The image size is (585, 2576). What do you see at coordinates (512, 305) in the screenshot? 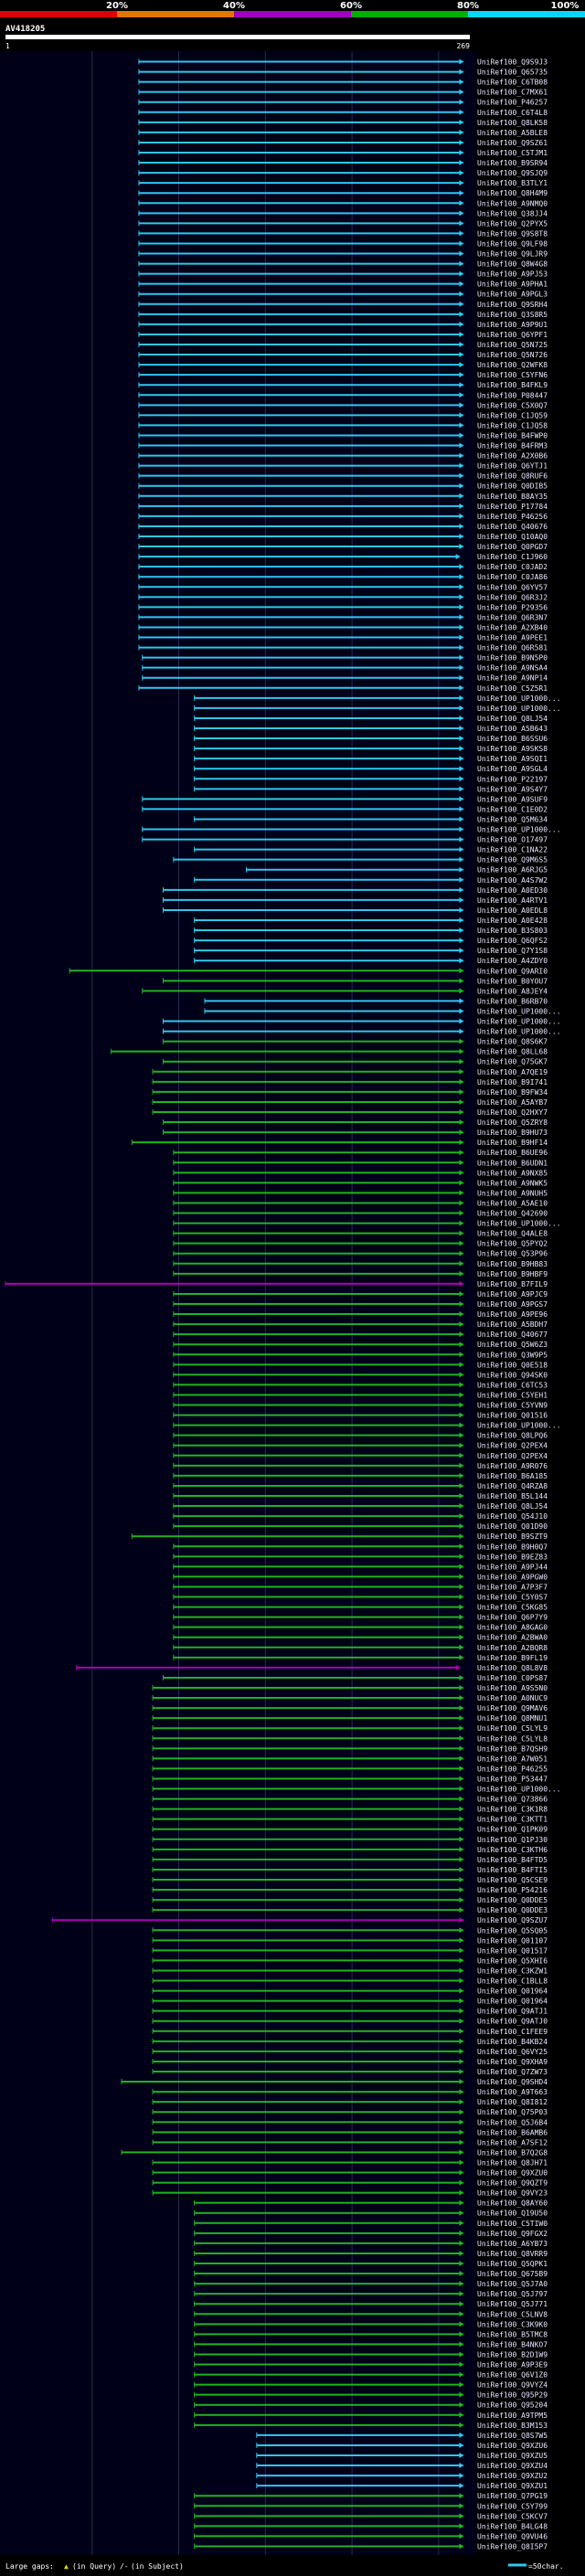
I see `hit-label: UniRef100_Q9SRH4` at bounding box center [512, 305].